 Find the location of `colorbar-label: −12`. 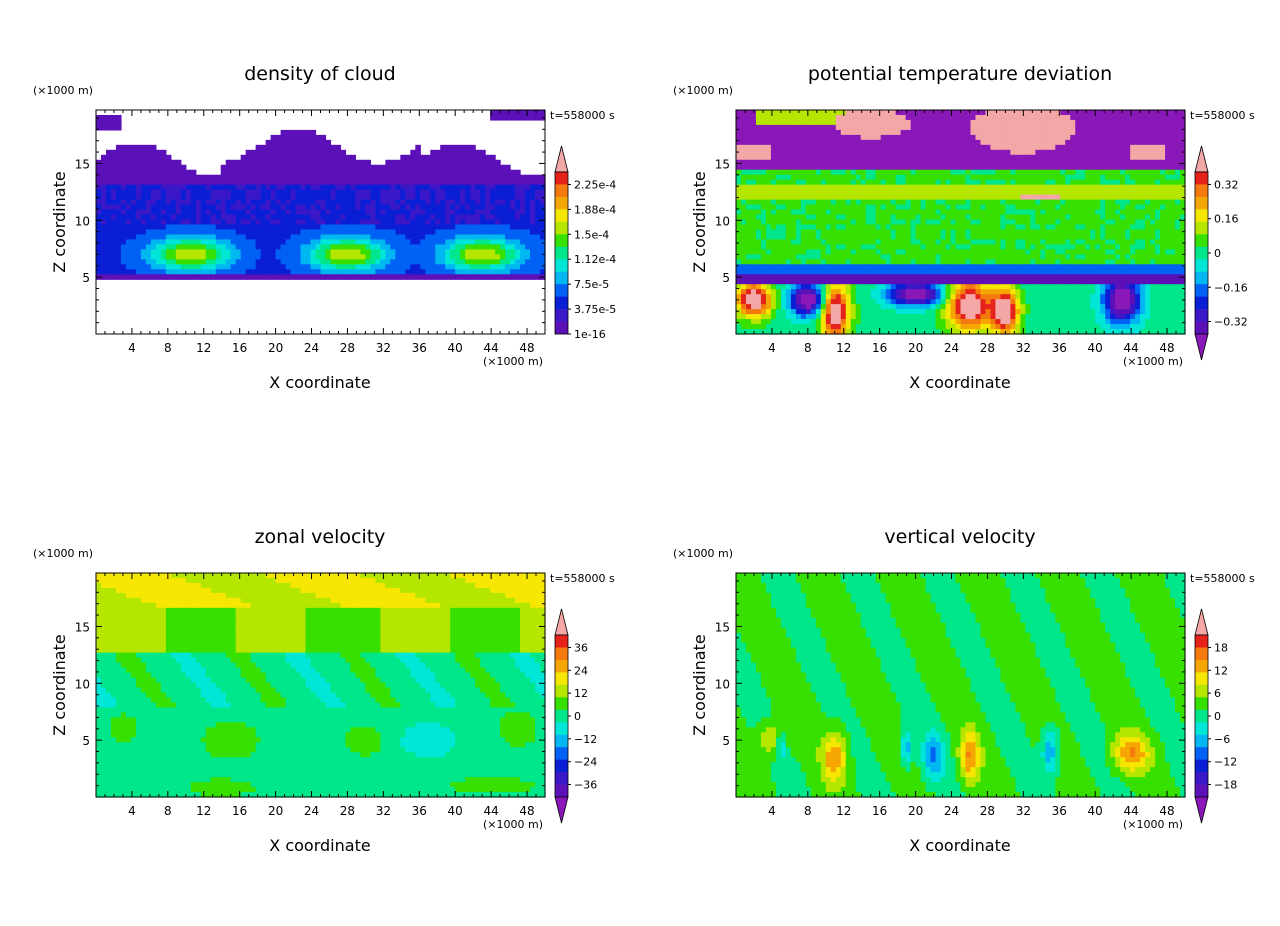

colorbar-label: −12 is located at coordinates (585, 739).